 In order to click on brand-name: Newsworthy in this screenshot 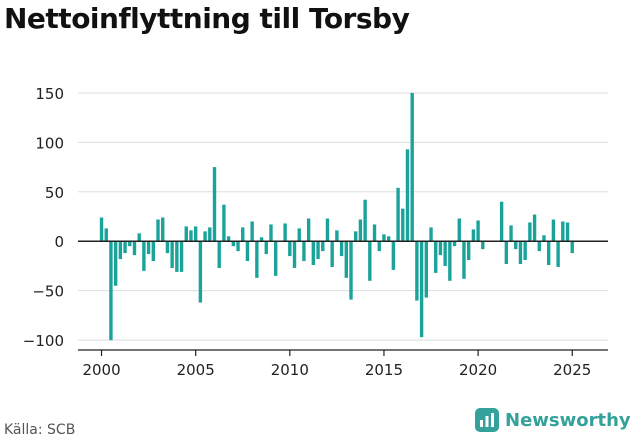, I will do `click(568, 420)`.